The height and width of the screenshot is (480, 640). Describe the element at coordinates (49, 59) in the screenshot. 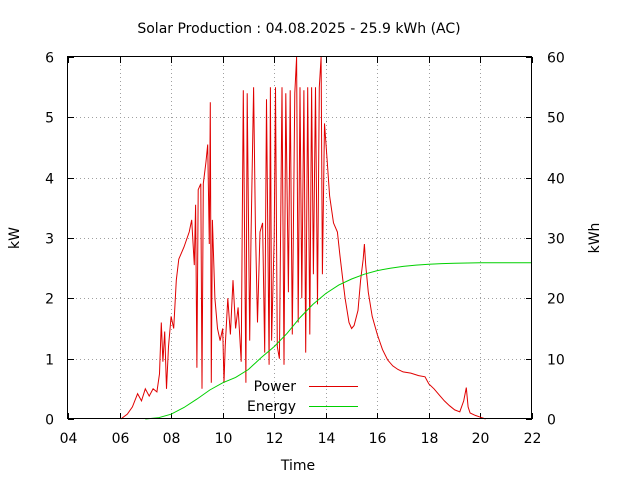

I see `y-left-tick-label: 6` at that location.